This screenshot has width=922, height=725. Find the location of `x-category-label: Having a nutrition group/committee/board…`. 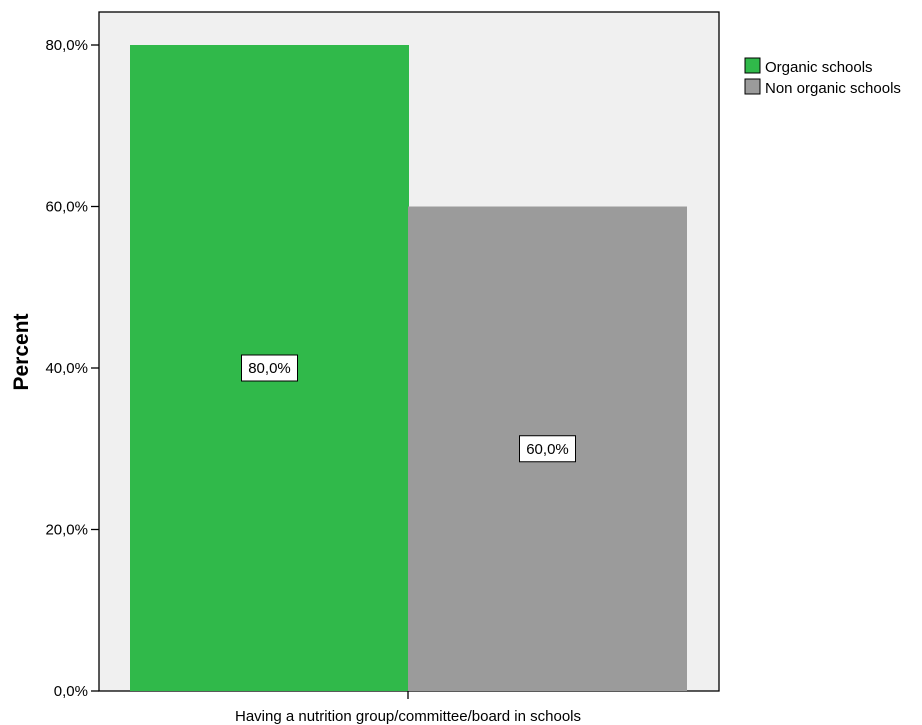

x-category-label: Having a nutrition group/committee/board… is located at coordinates (408, 716).